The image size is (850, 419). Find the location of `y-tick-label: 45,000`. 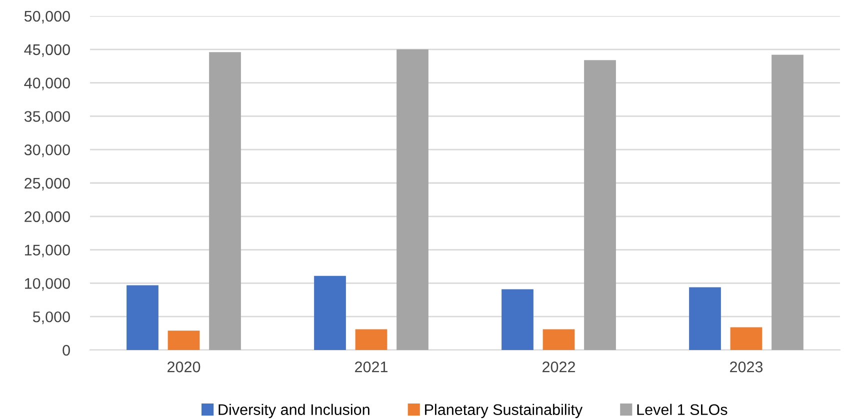

y-tick-label: 45,000 is located at coordinates (47, 50).